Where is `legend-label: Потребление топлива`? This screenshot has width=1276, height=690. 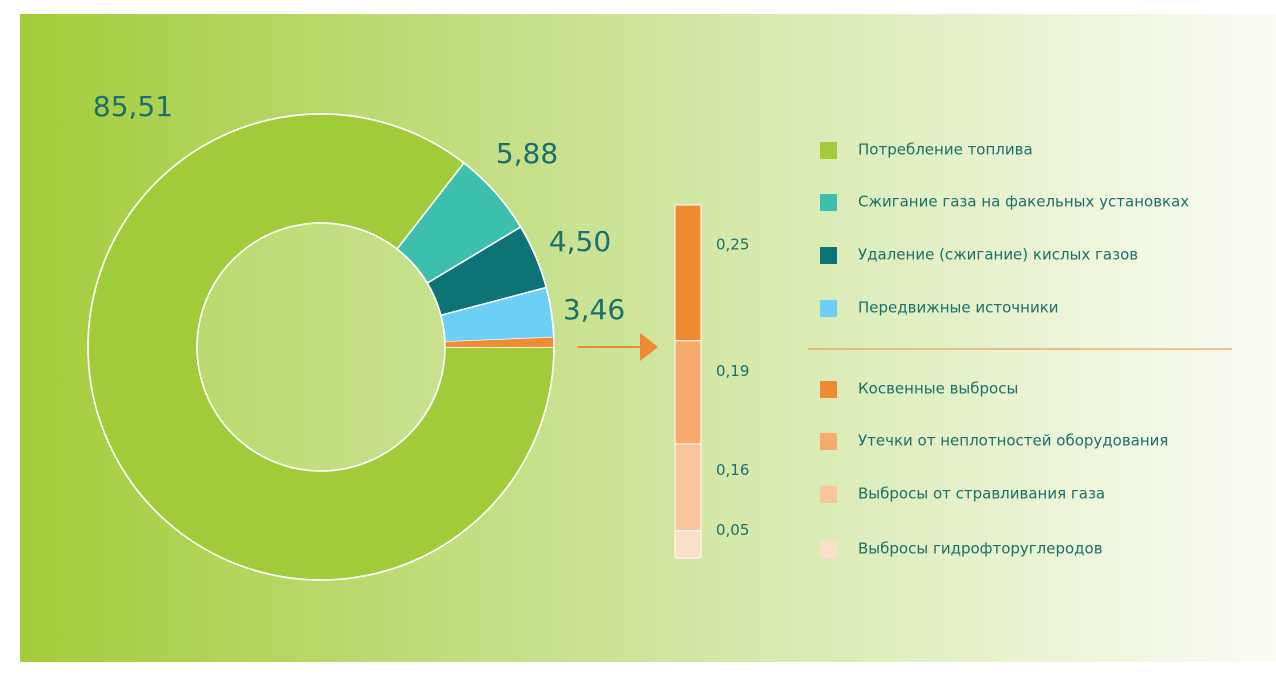
legend-label: Потребление топлива is located at coordinates (945, 150).